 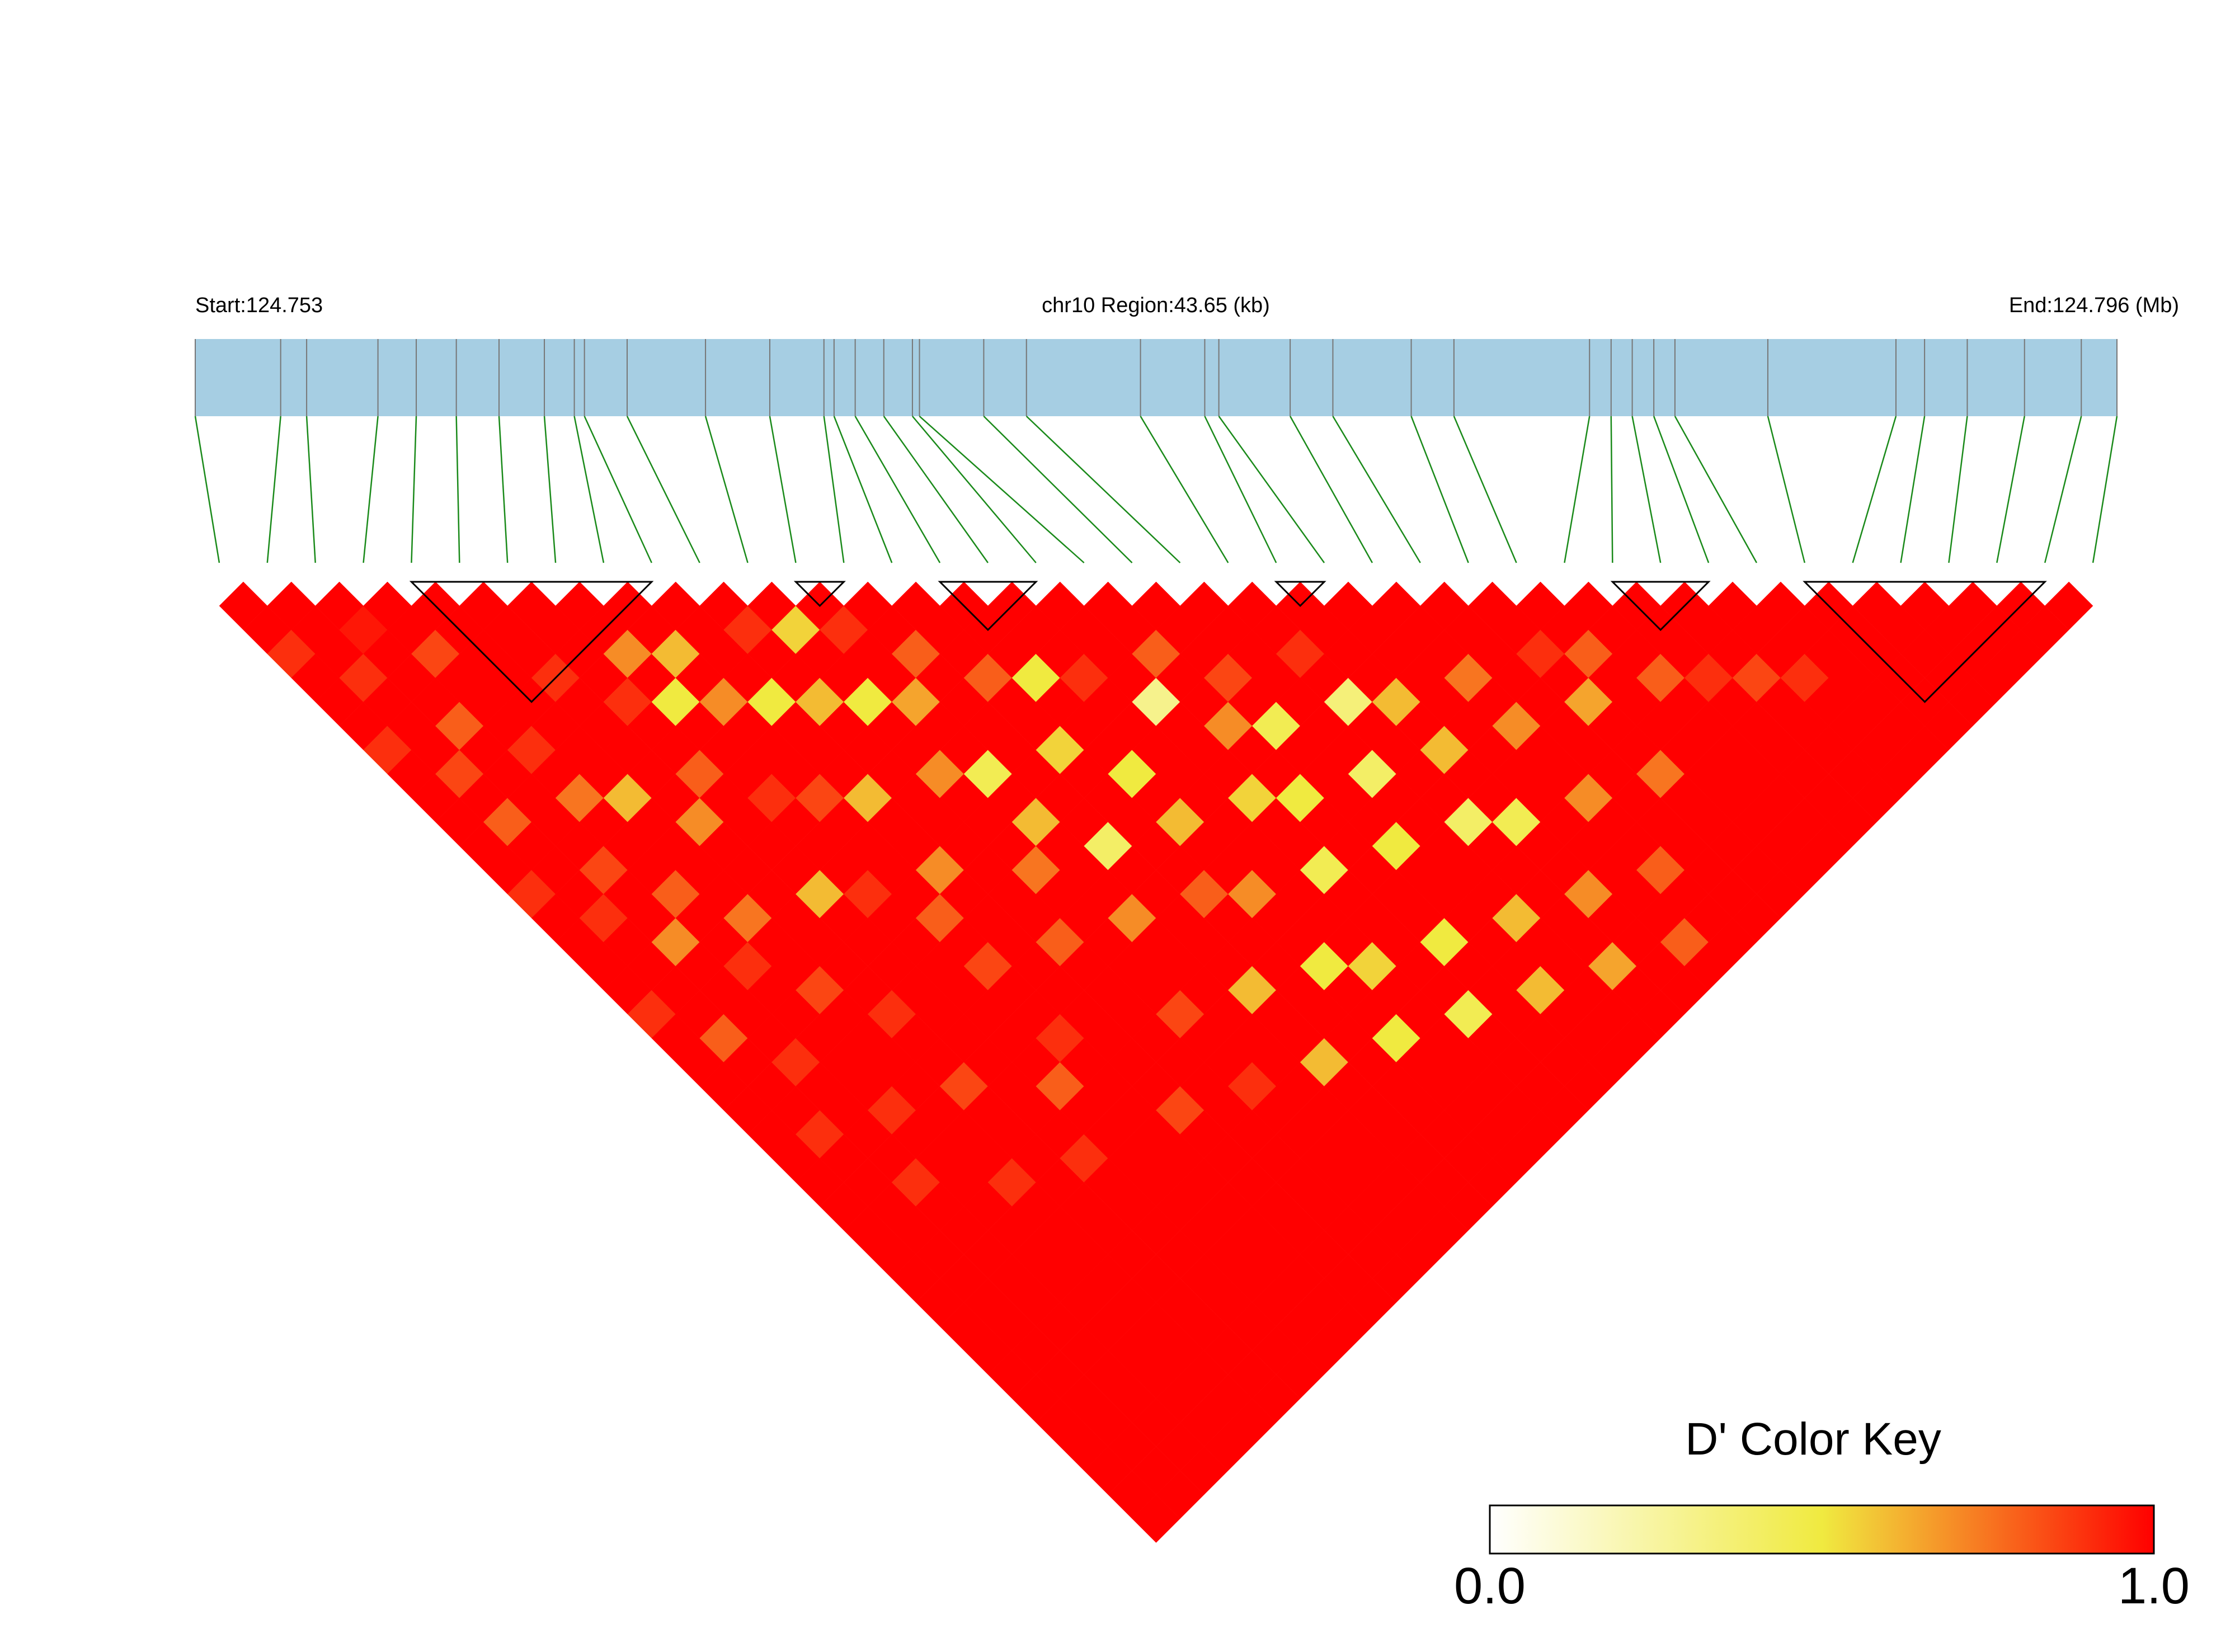 What do you see at coordinates (1490, 1586) in the screenshot?
I see `colorbar-tick-label: 0.0` at bounding box center [1490, 1586].